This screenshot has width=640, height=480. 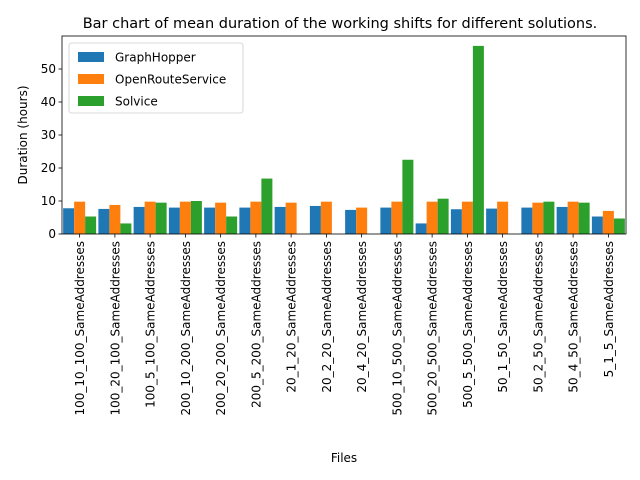 I want to click on x-tick-label: 100_10_100_SameAddresses, so click(x=80, y=328).